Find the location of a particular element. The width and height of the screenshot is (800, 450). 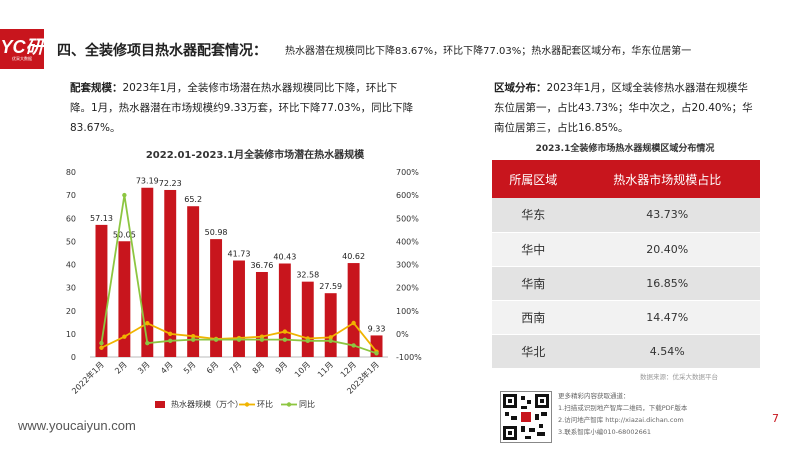

region-cell: 西南 is located at coordinates (533, 317).